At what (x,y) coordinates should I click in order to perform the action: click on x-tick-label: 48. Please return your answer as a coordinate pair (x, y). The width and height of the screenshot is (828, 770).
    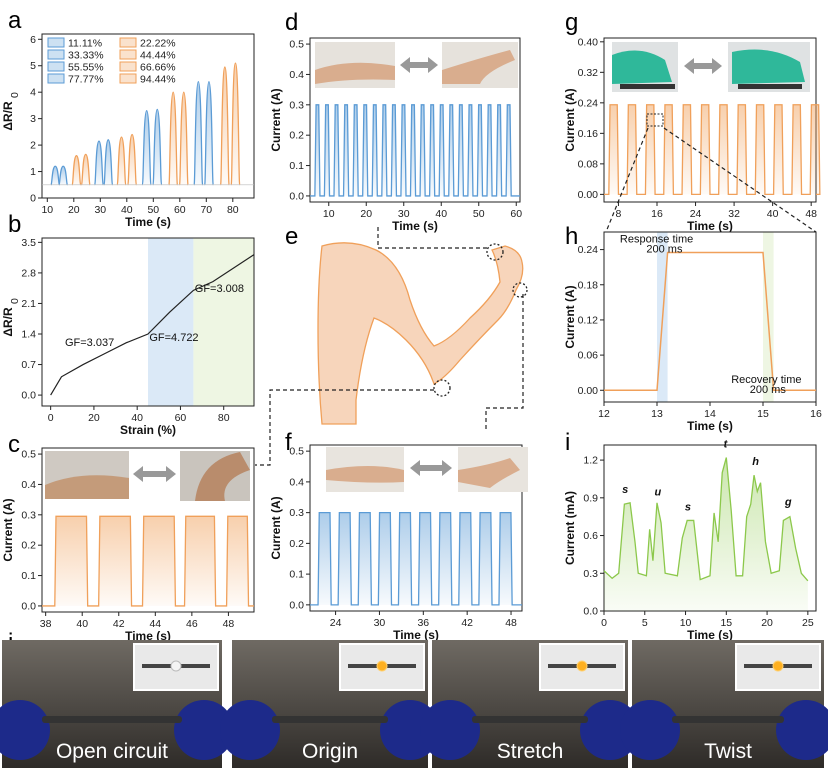
    Looking at the image, I should click on (511, 623).